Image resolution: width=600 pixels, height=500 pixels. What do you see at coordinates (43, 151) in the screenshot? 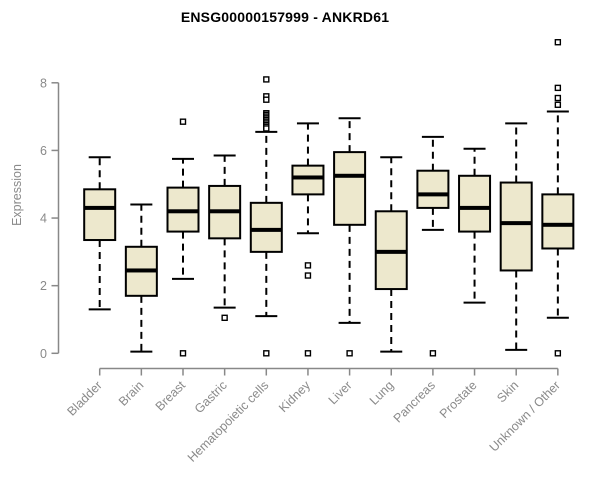
I see `y-axis-tick-label: 6` at bounding box center [43, 151].